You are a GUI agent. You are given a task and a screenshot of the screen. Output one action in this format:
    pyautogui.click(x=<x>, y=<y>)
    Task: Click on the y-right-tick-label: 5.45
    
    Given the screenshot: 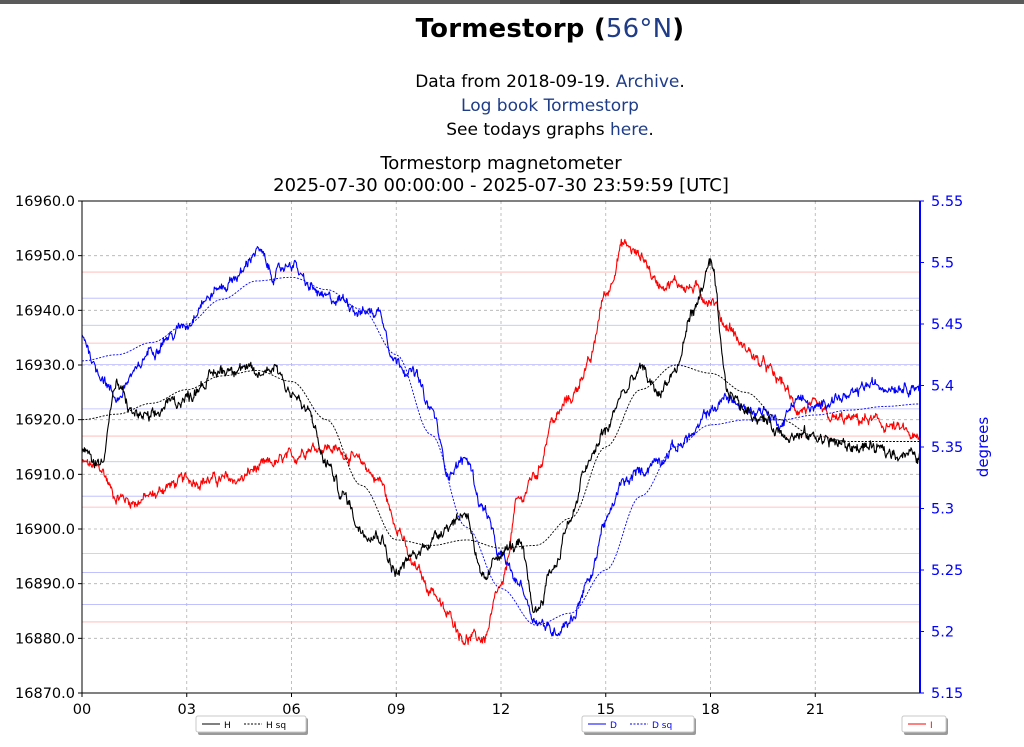 What is the action you would take?
    pyautogui.click(x=947, y=325)
    